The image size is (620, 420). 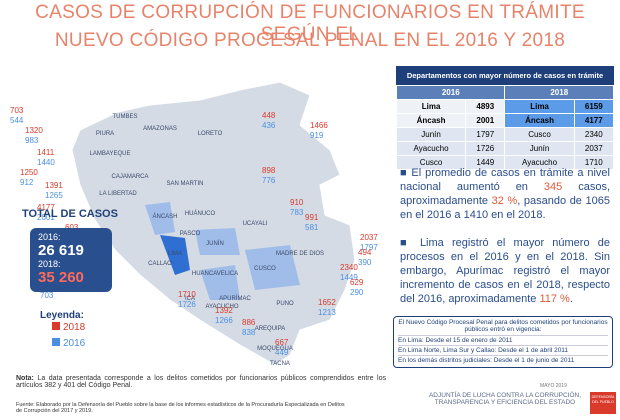 I want to click on footer-date: MAYO 2019, so click(x=553, y=386).